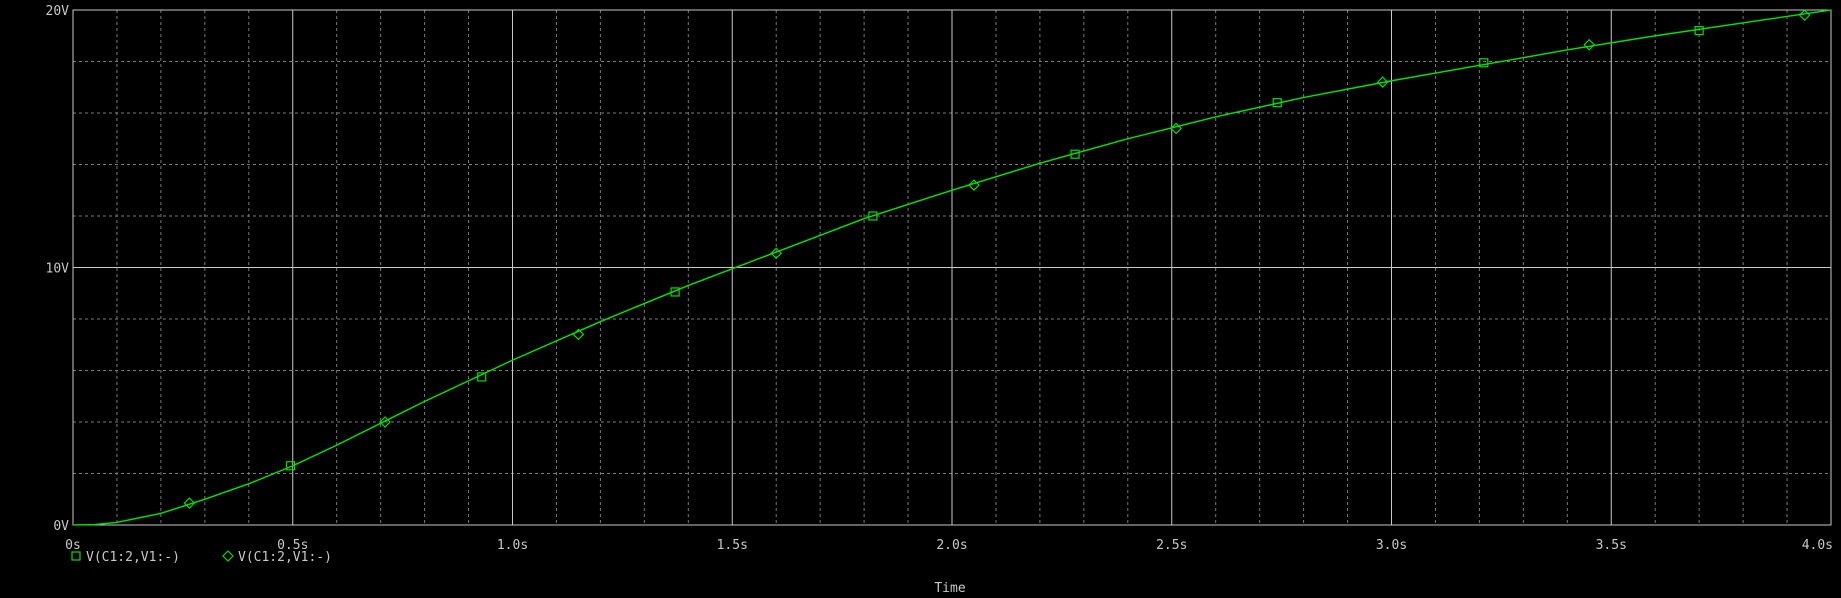 The width and height of the screenshot is (1841, 598). What do you see at coordinates (1611, 545) in the screenshot?
I see `x-tick-label: 3.5s` at bounding box center [1611, 545].